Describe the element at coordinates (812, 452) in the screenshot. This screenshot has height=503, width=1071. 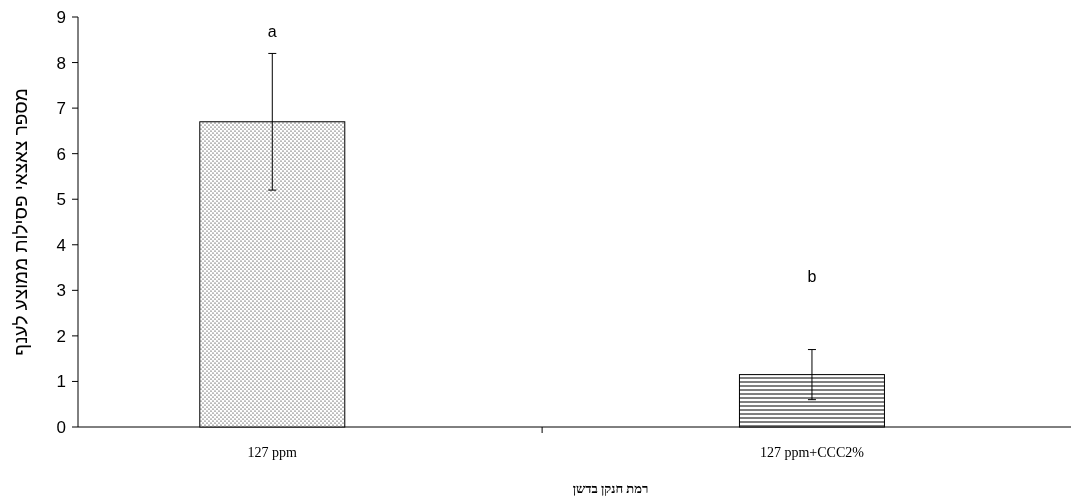
I see `x-tick-label: 127 ppm+CCC2%` at that location.